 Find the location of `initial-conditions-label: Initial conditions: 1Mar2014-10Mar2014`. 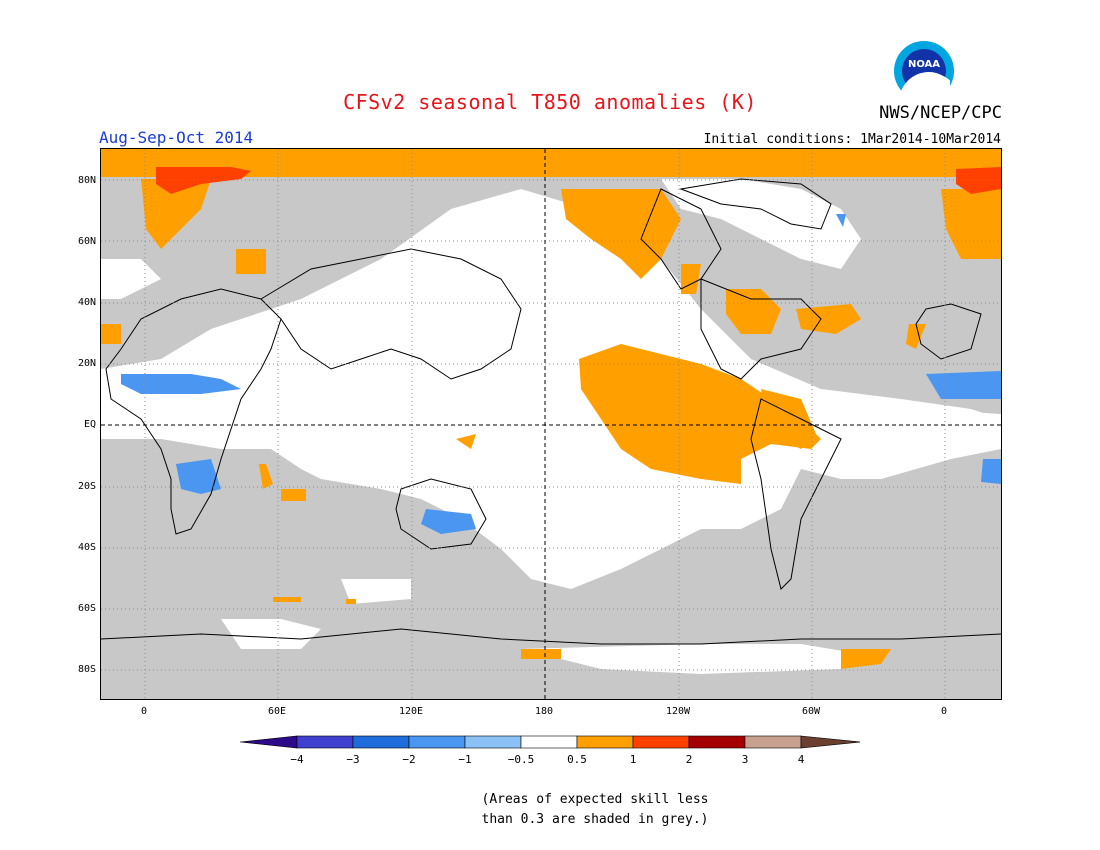

initial-conditions-label: Initial conditions: 1Mar2014-10Mar2014 is located at coordinates (852, 139).